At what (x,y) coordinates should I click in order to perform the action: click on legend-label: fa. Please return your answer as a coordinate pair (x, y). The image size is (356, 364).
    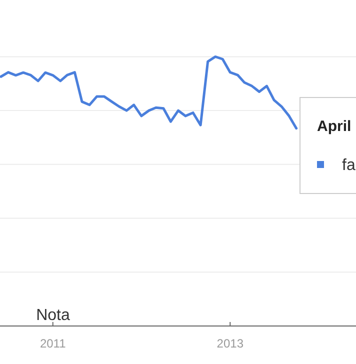
    Looking at the image, I should click on (349, 165).